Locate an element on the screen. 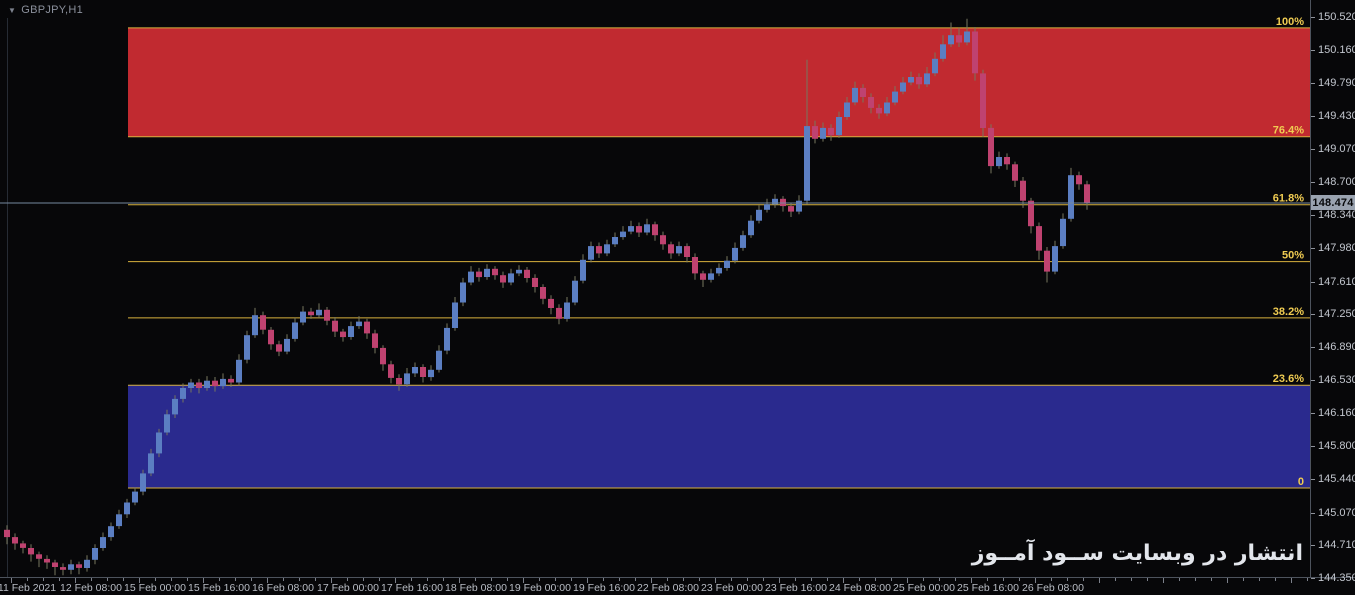  time-tick-label: 25 Feb 16:00 is located at coordinates (988, 588).